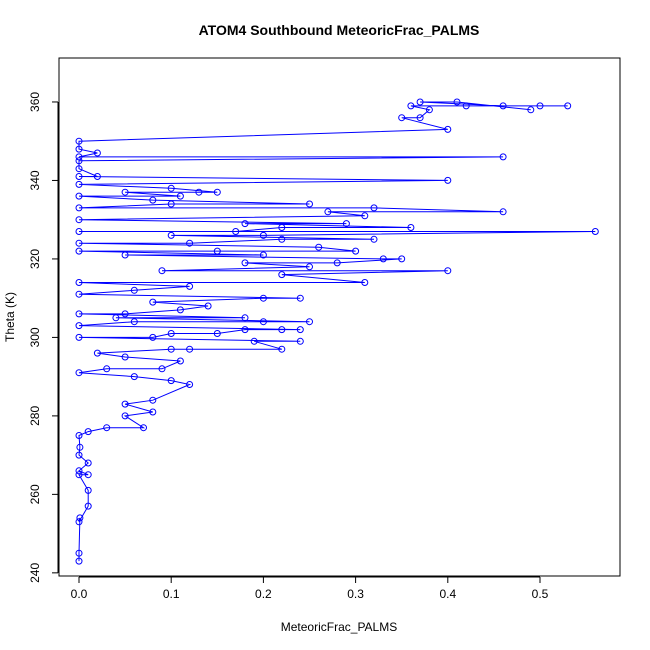 Image resolution: width=650 pixels, height=650 pixels. What do you see at coordinates (35, 337) in the screenshot?
I see `y-tick-label: 300` at bounding box center [35, 337].